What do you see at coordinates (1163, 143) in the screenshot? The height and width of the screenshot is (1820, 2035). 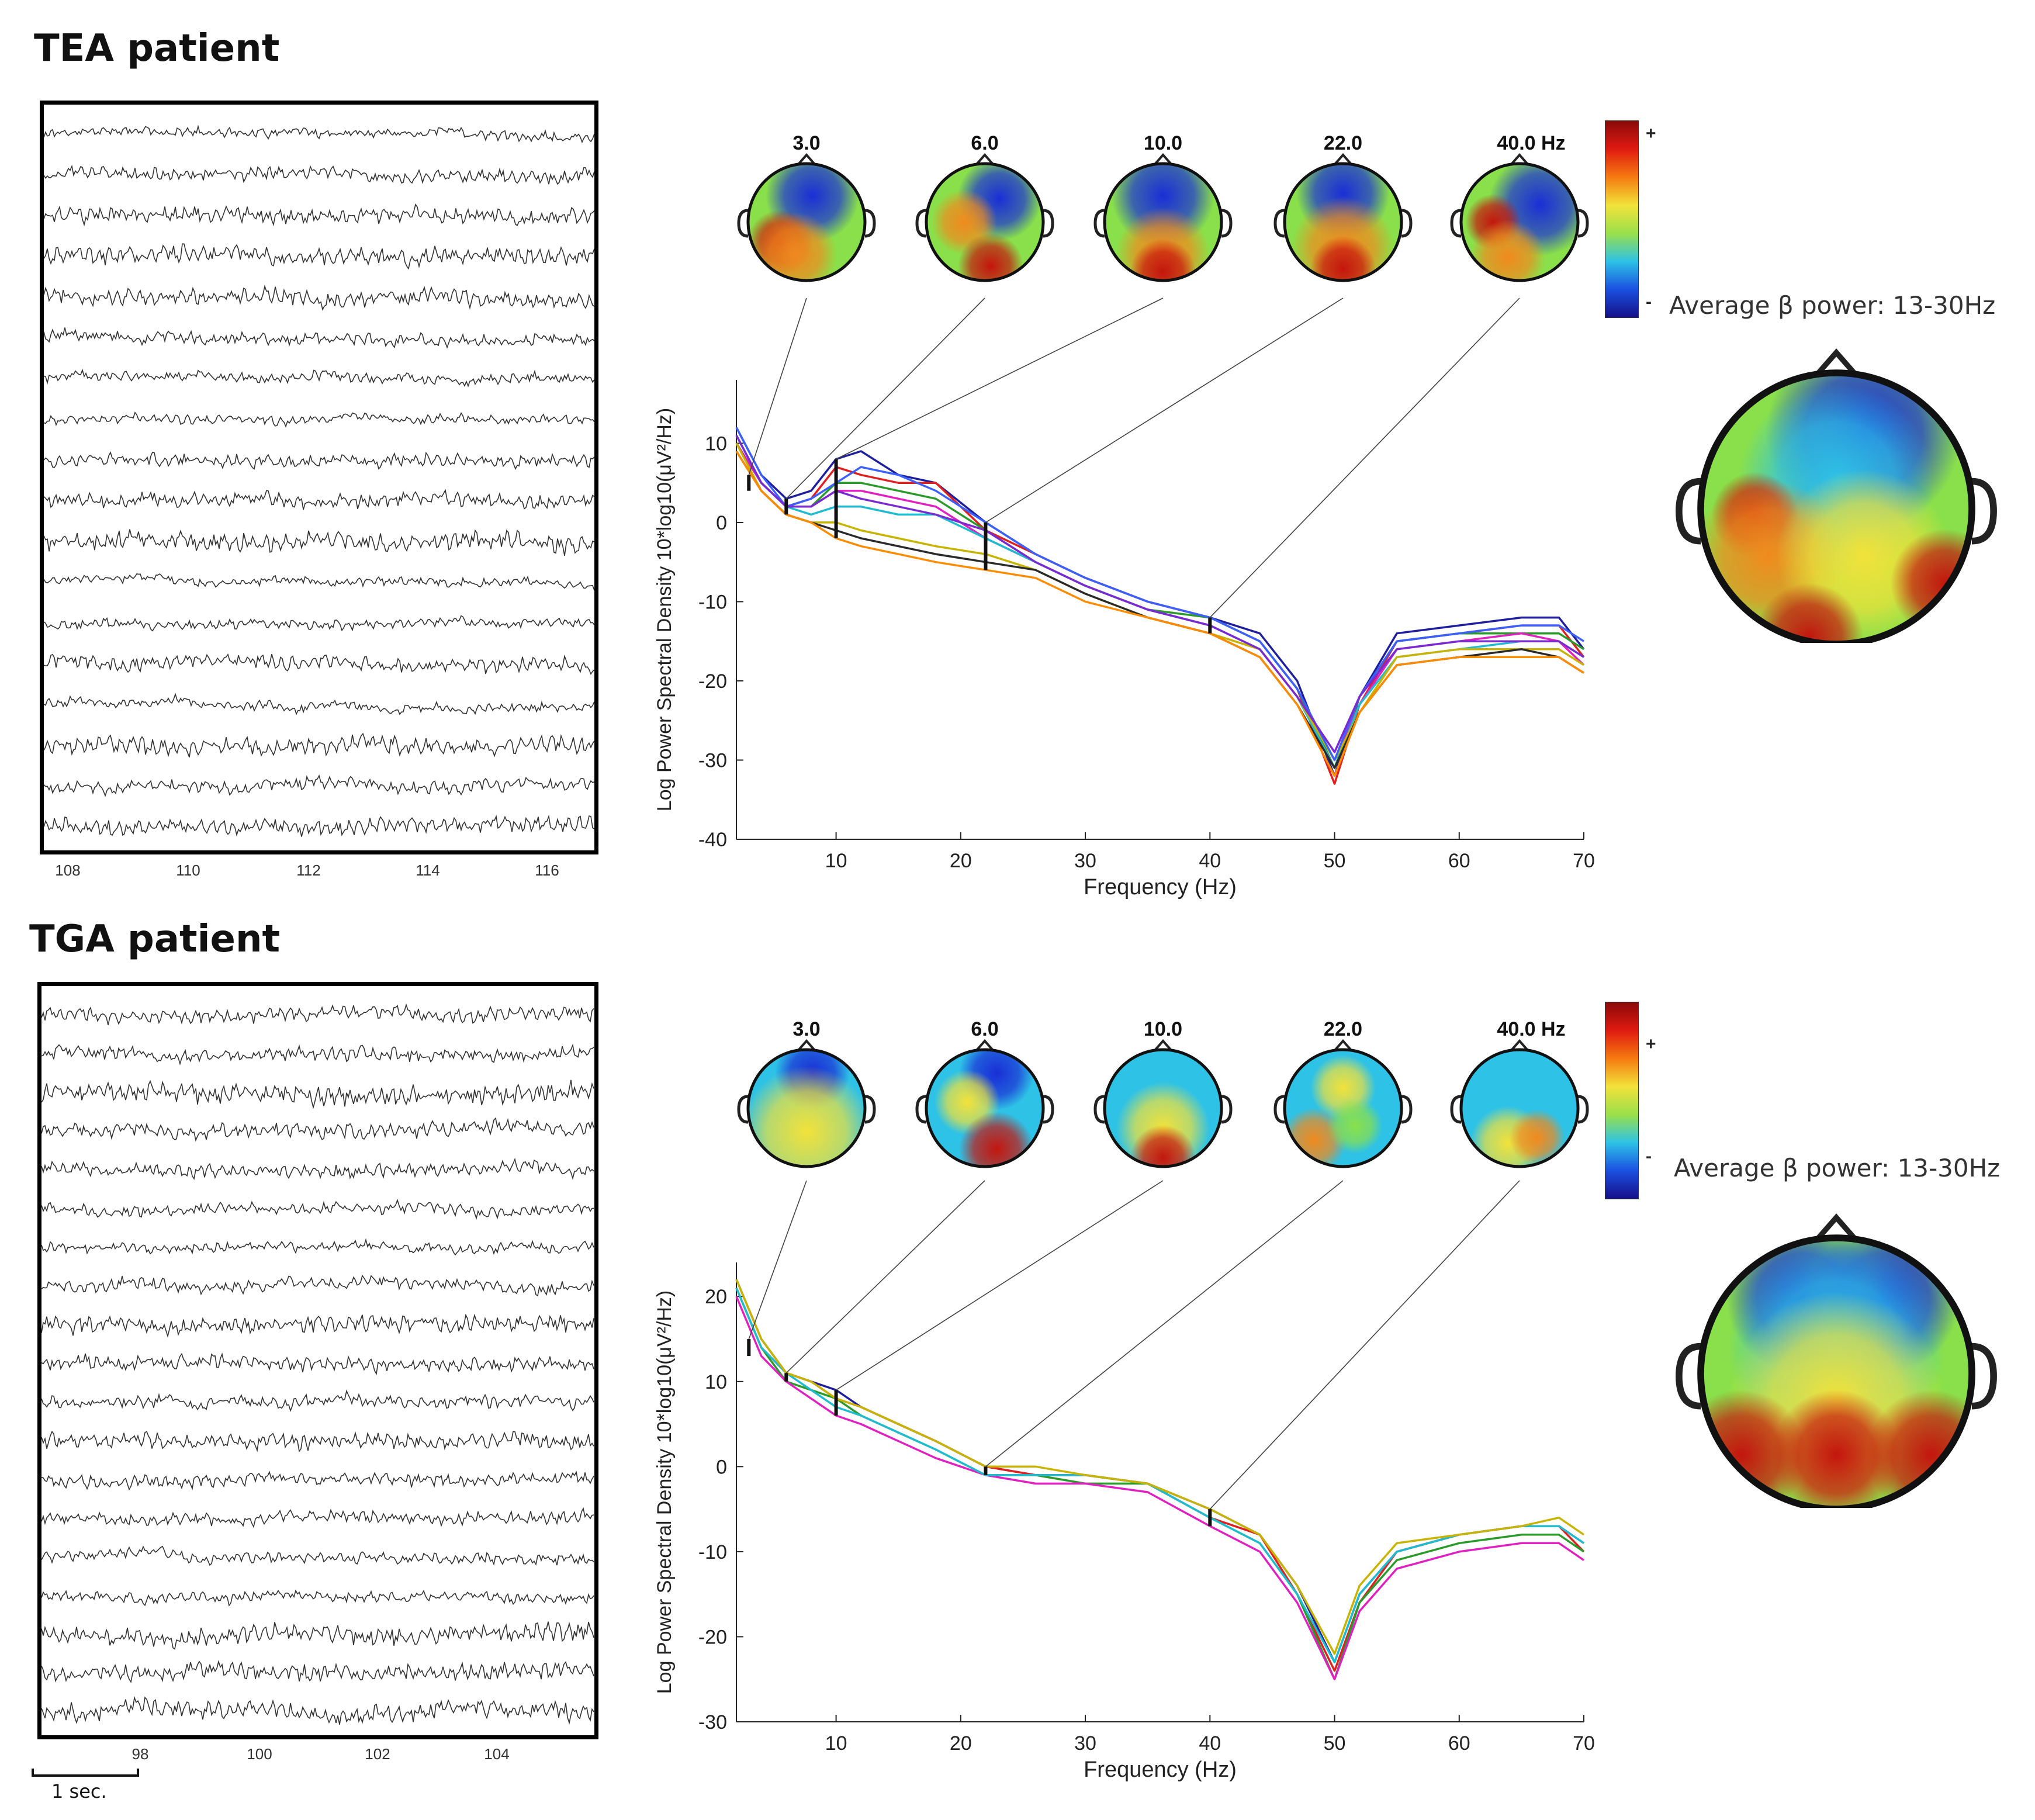 I see `topomap-frequency-label: 10.0` at bounding box center [1163, 143].